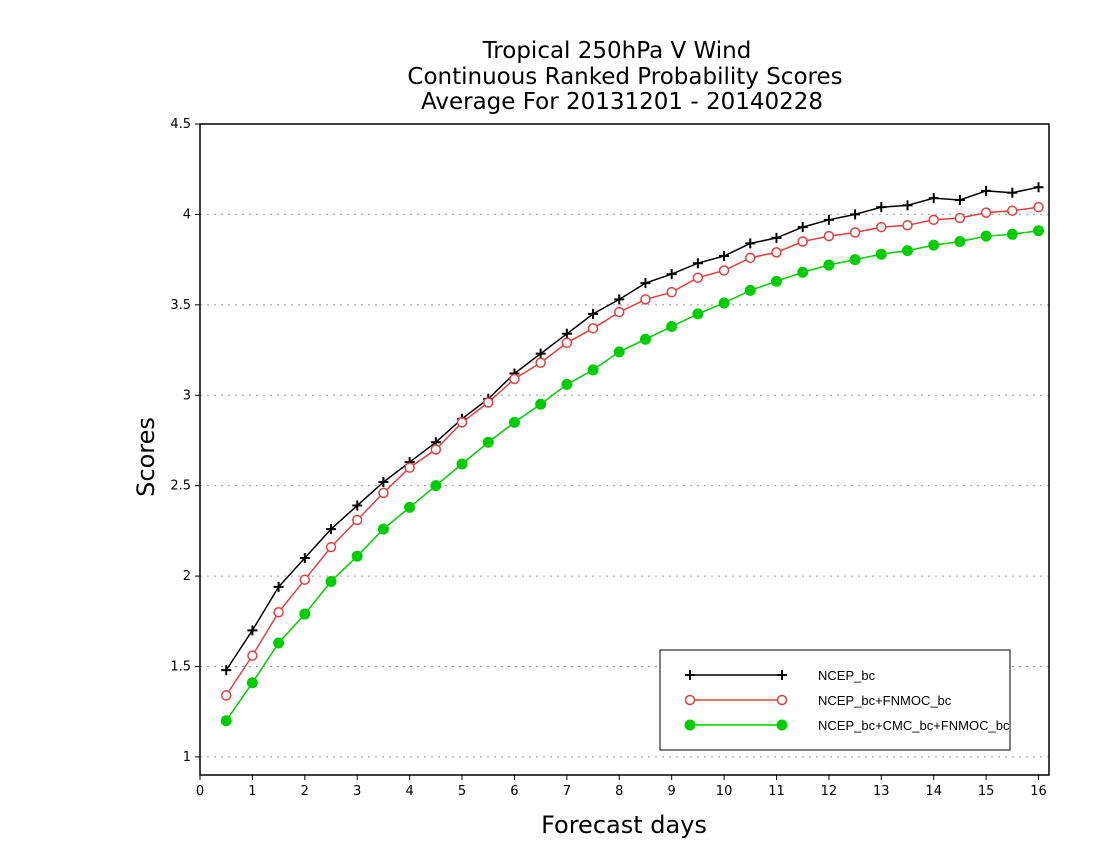  Describe the element at coordinates (567, 791) in the screenshot. I see `x-tick-label: 7` at that location.